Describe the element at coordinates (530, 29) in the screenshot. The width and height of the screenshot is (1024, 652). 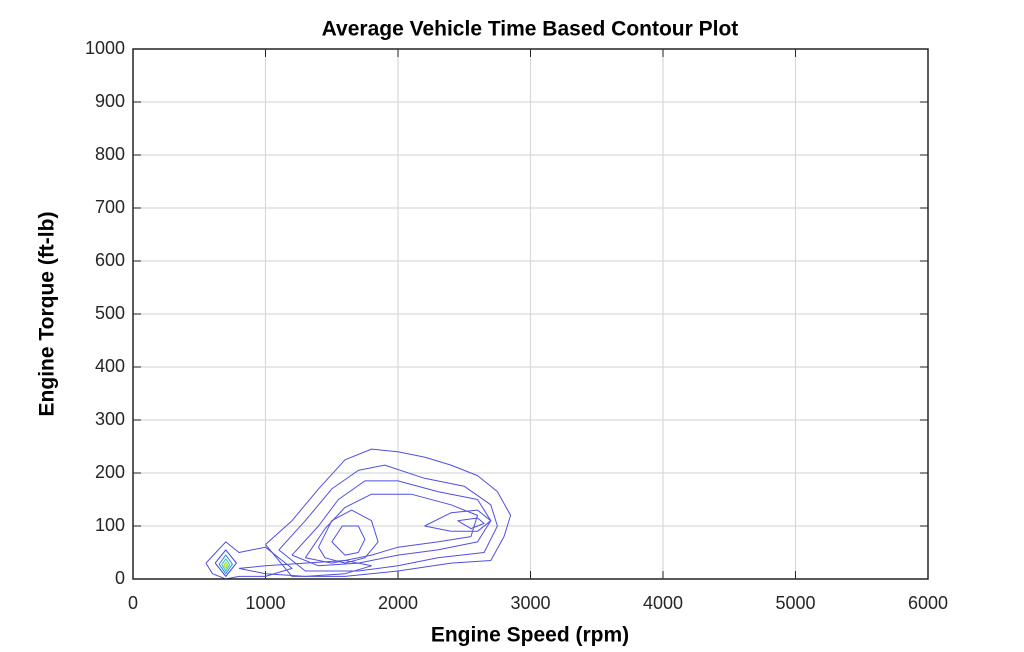
I see `chart-title: Average Vehicle Time Based Contour Plot` at that location.